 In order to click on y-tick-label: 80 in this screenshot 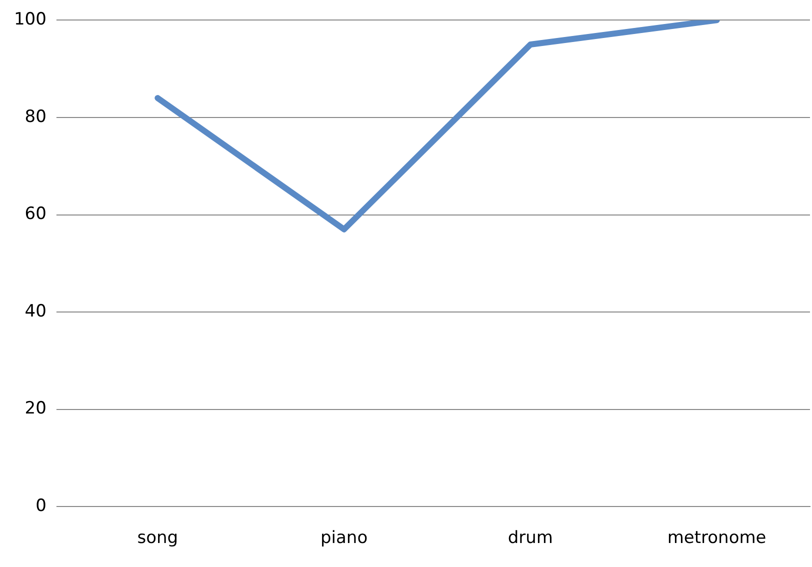, I will do `click(35, 116)`.